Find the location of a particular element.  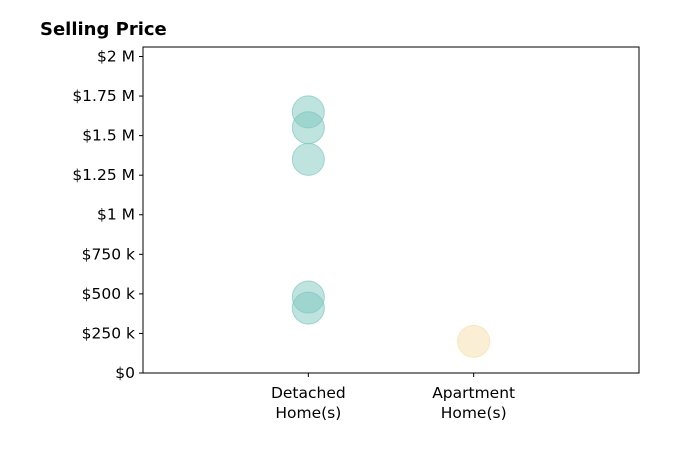

y-tick-label: $2 M is located at coordinates (116, 56).